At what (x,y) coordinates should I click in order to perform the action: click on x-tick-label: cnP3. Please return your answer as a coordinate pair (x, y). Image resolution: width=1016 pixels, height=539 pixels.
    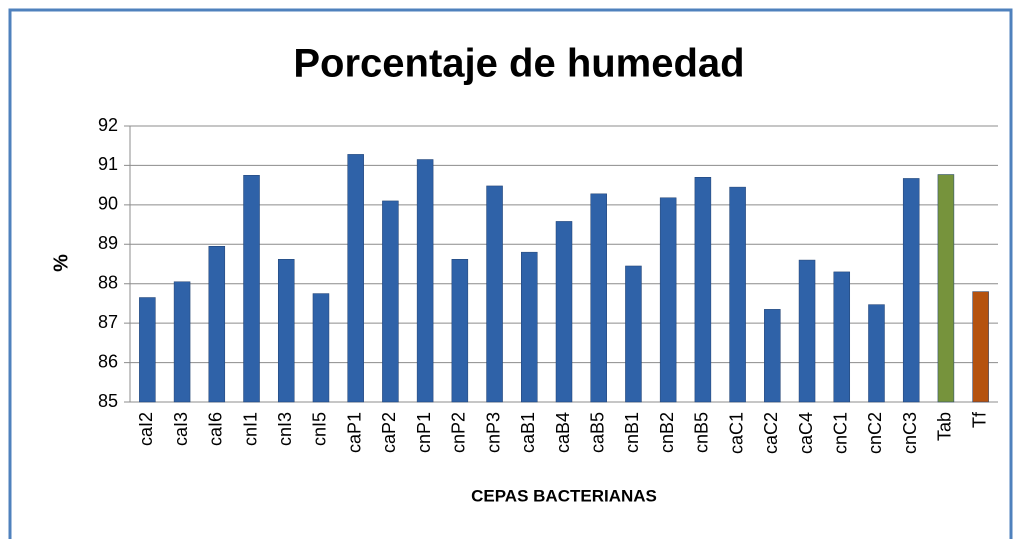
    Looking at the image, I should click on (493, 432).